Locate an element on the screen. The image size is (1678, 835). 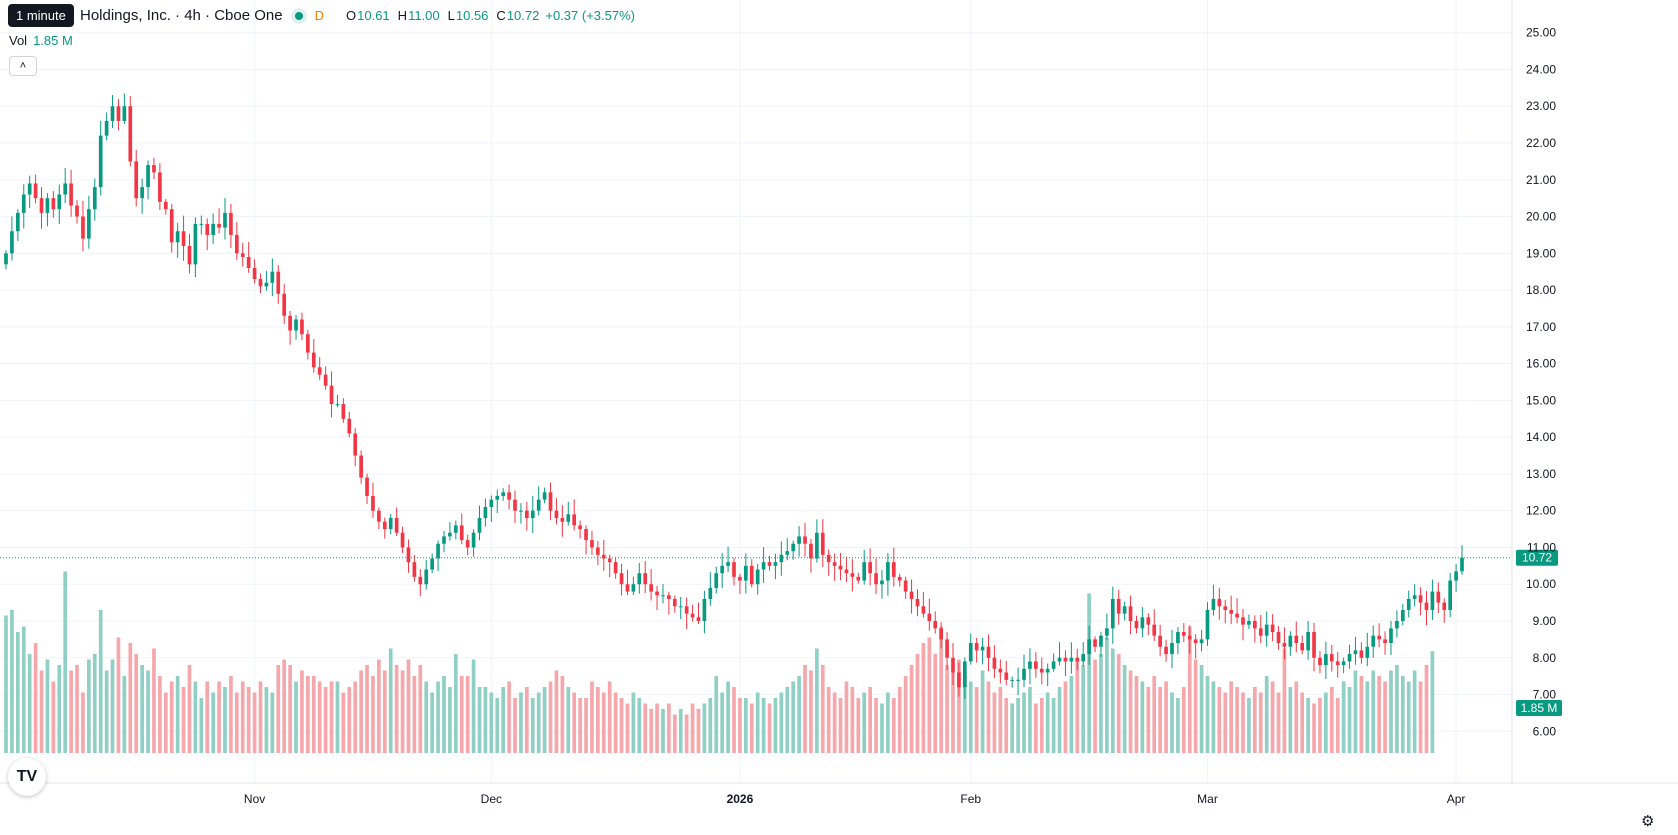
symbol-title: Holdings, Inc. · 4h · Cboe One is located at coordinates (181, 15).